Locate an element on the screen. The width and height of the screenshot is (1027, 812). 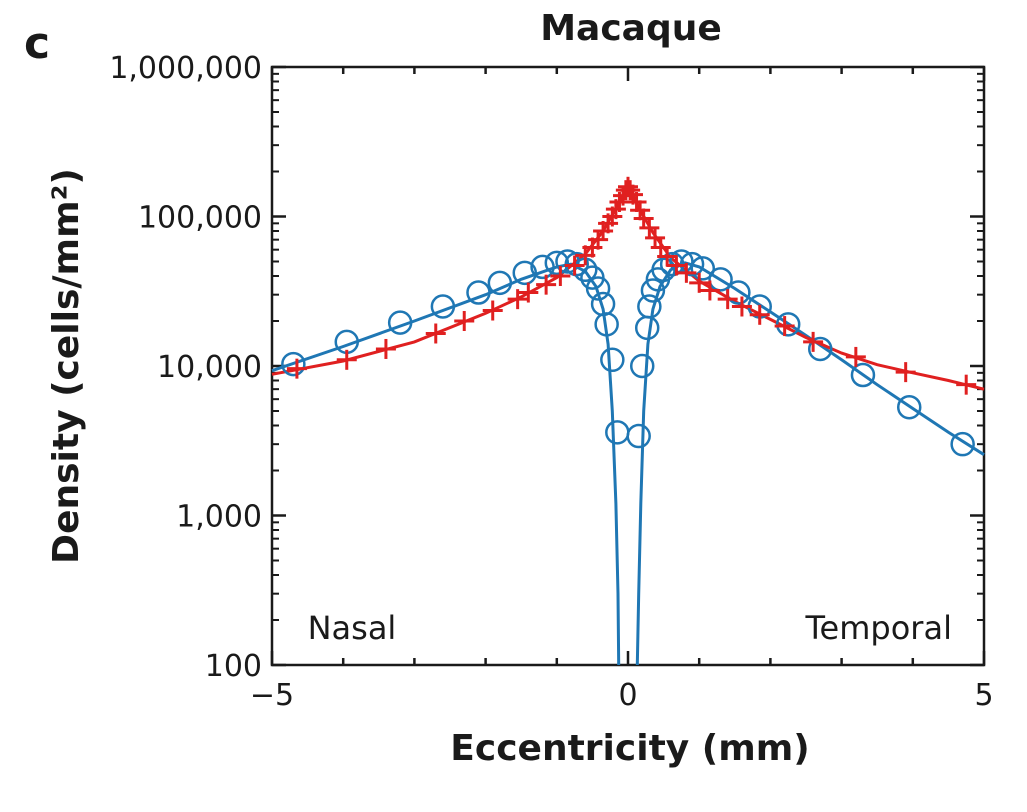
x-tick-label: 0 is located at coordinates (627, 695).